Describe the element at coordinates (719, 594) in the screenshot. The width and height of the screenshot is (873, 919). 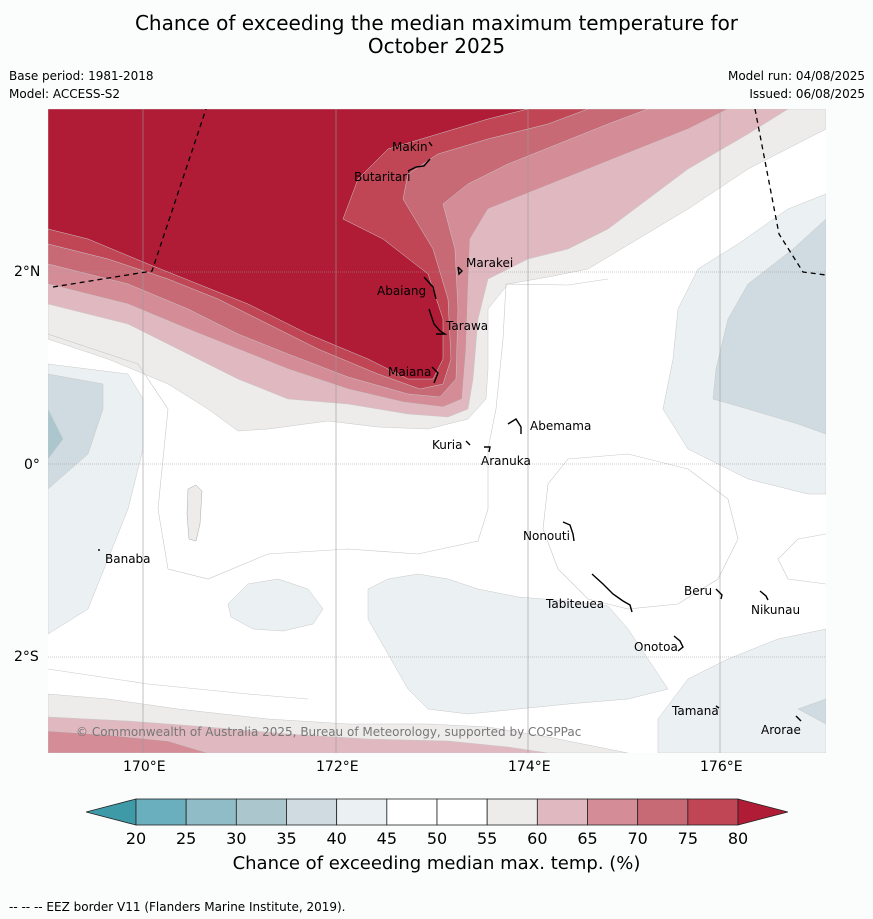
I see `island-beru` at that location.